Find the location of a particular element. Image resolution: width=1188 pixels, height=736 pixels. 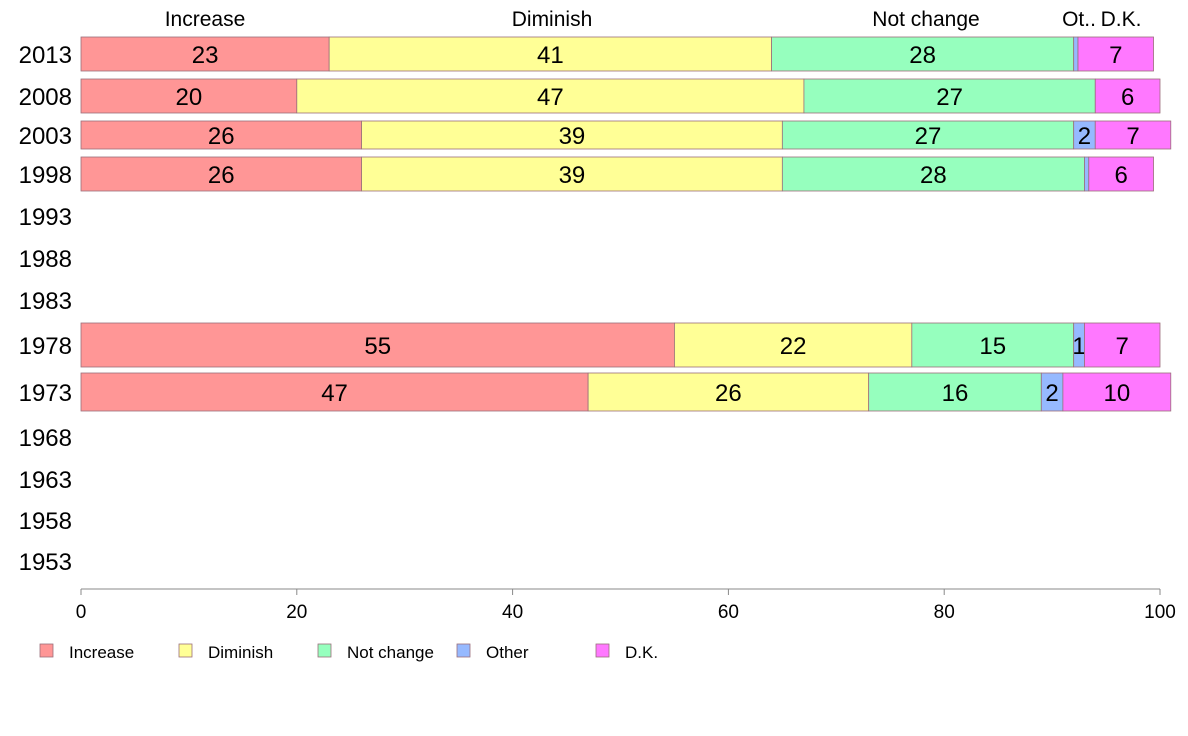

top-label-ot: Ot.. is located at coordinates (1079, 19).